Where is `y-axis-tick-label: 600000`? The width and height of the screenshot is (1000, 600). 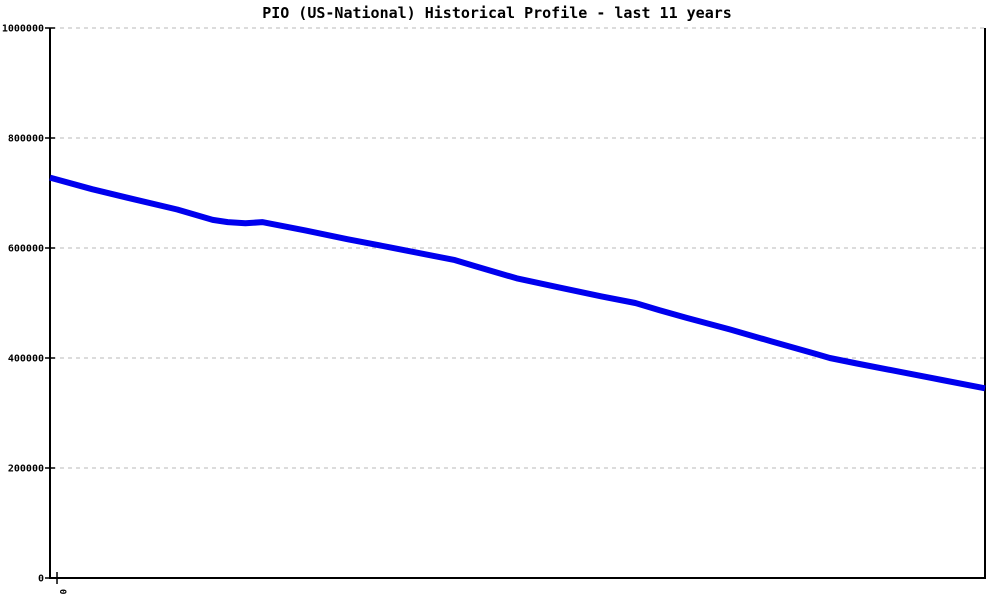 y-axis-tick-label: 600000 is located at coordinates (26, 249).